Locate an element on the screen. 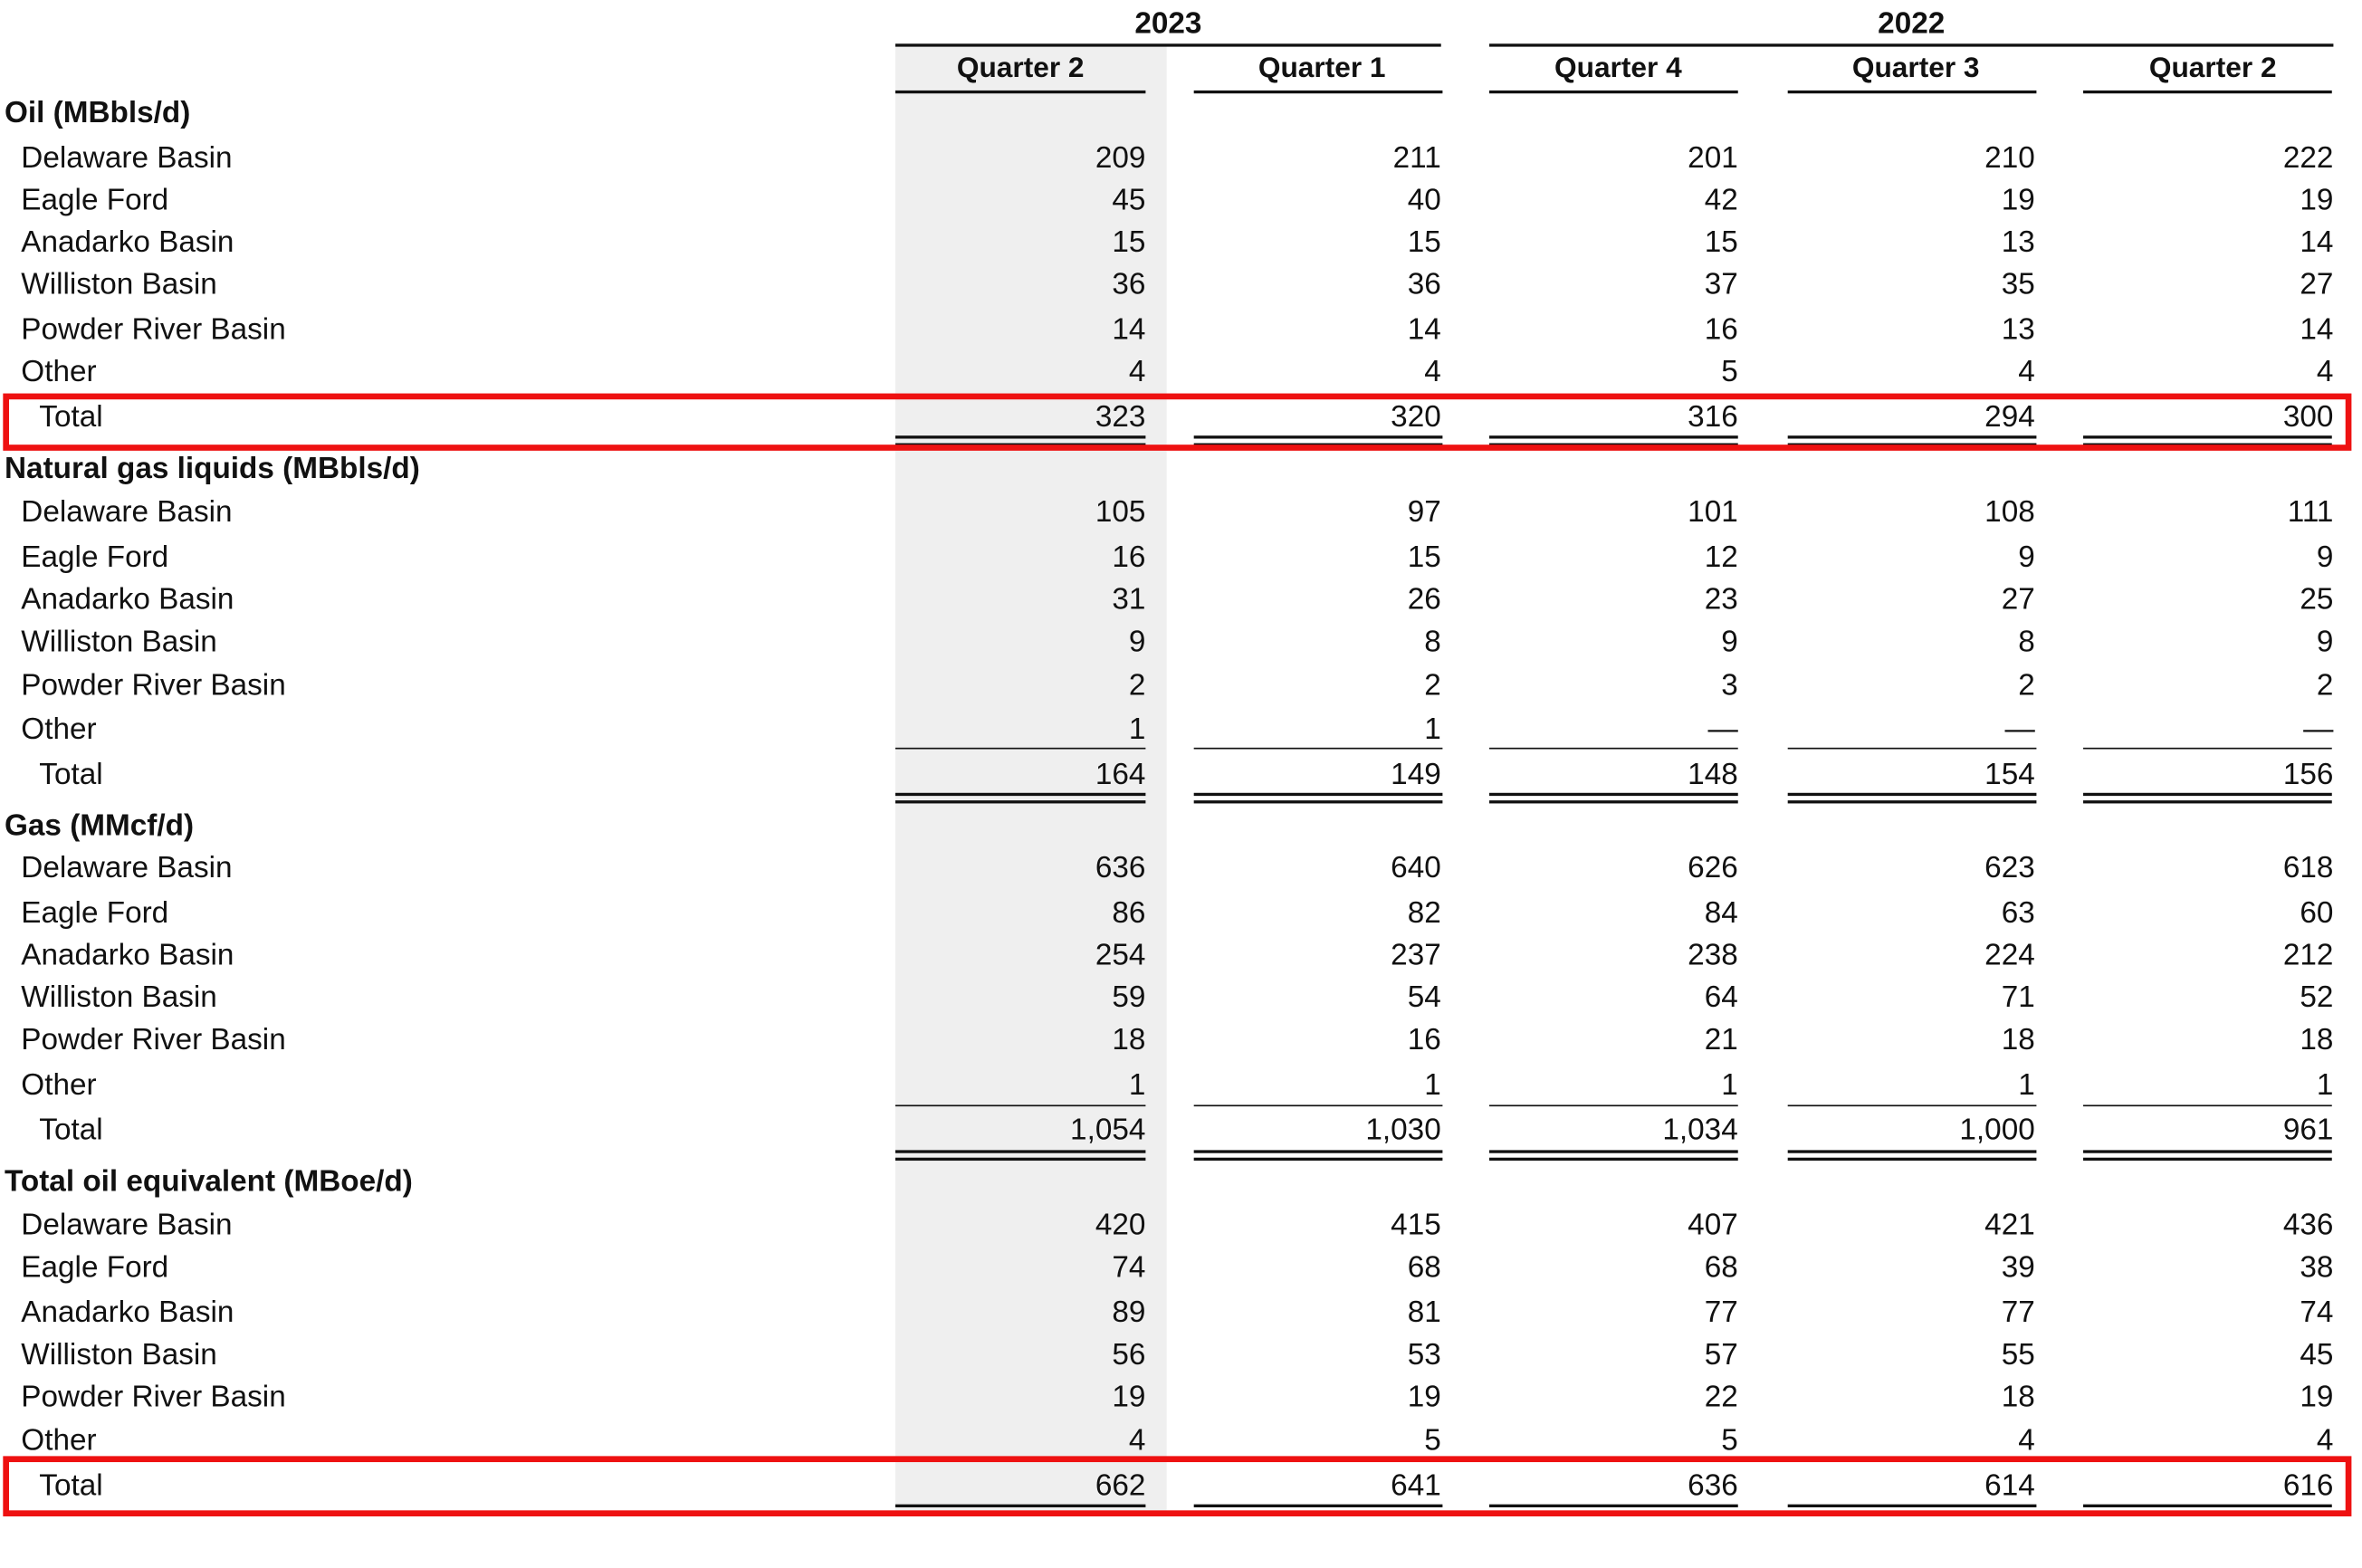  cell-value: 27 is located at coordinates (2018, 600).